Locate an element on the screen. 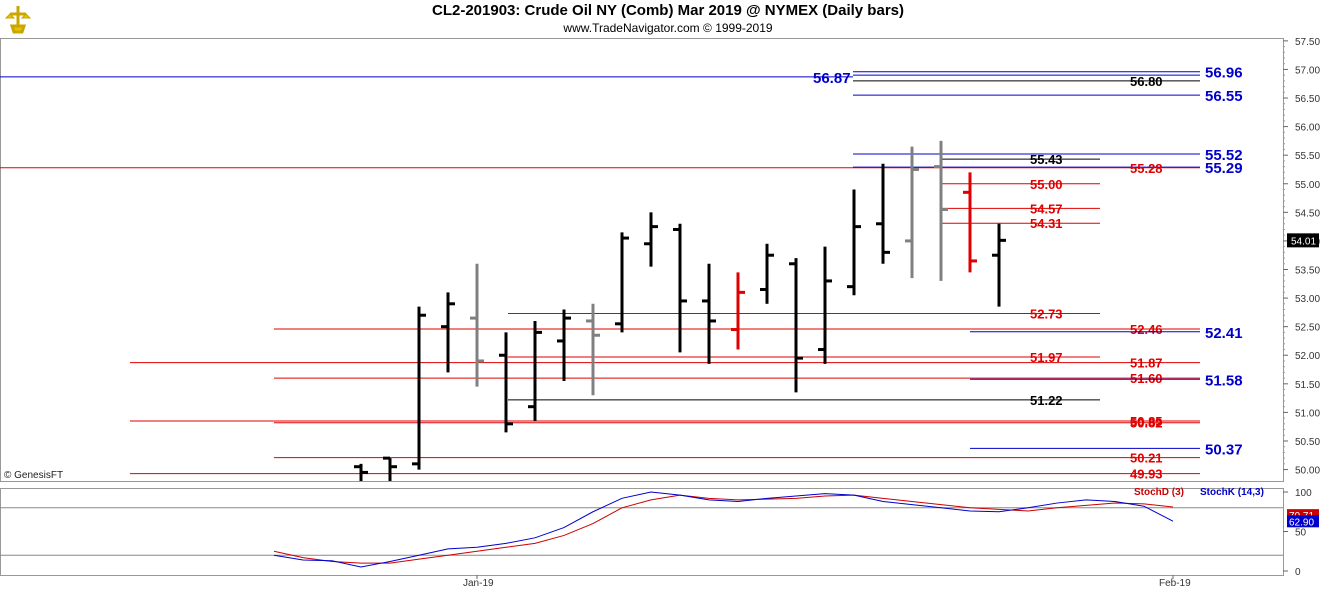  level-label: 56.87 is located at coordinates (832, 78).